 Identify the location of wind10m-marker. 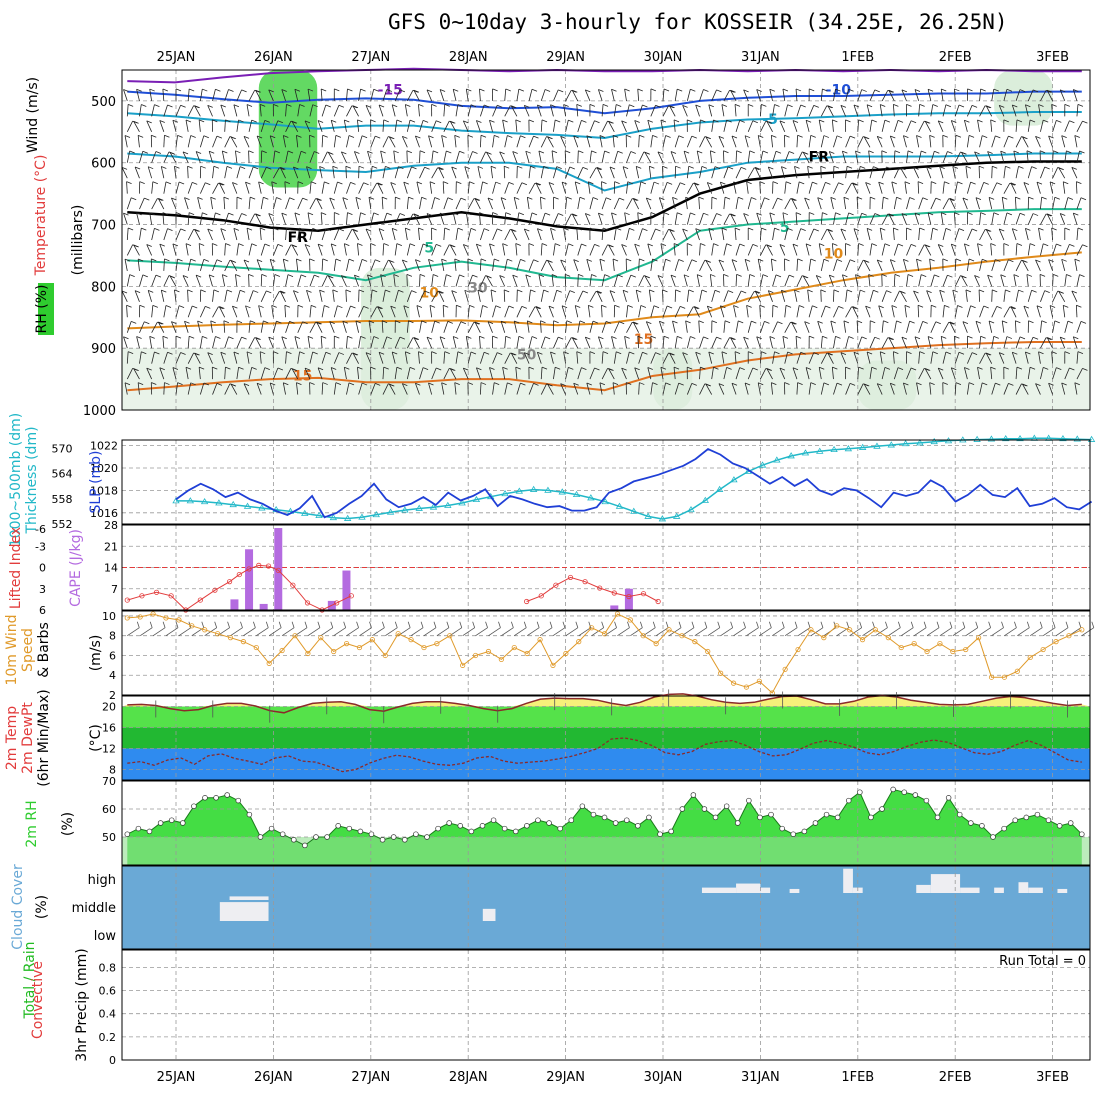
(217, 634).